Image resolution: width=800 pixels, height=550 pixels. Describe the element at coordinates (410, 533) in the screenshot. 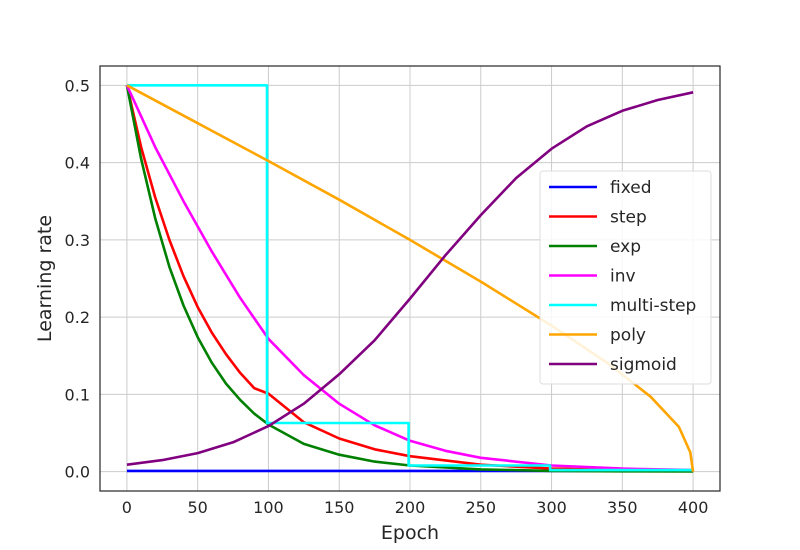

I see `x-axis-label: Epoch` at that location.